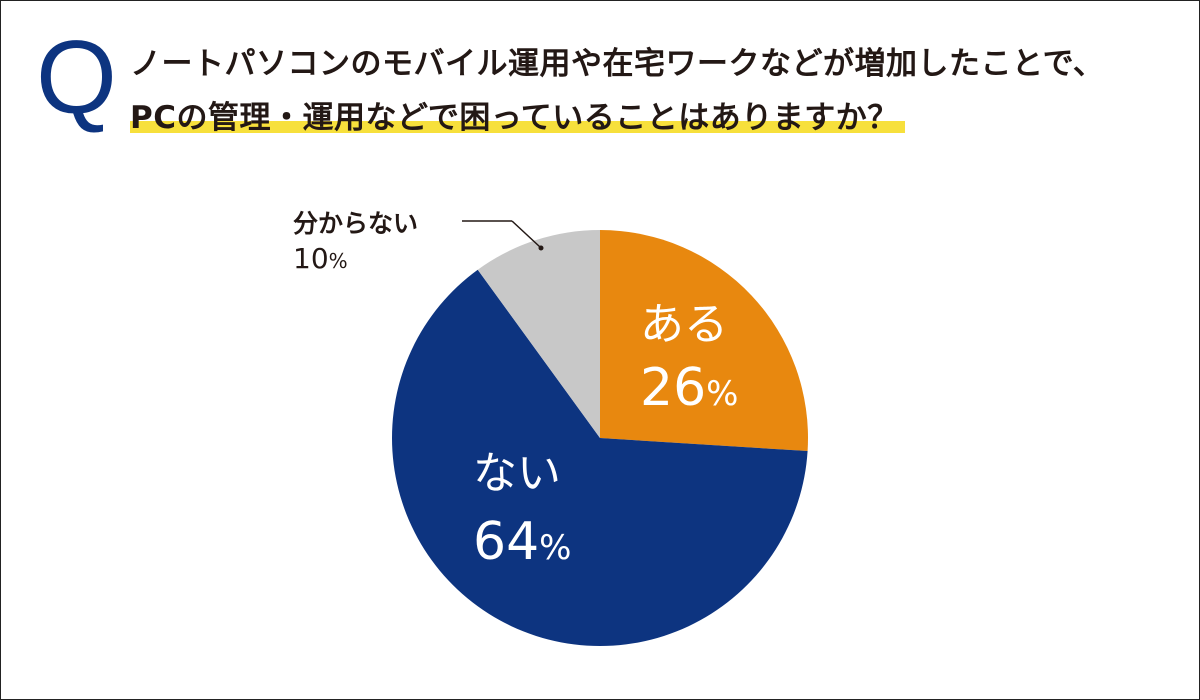  I want to click on leader-line-wakaranai-diagonal, so click(526, 234).